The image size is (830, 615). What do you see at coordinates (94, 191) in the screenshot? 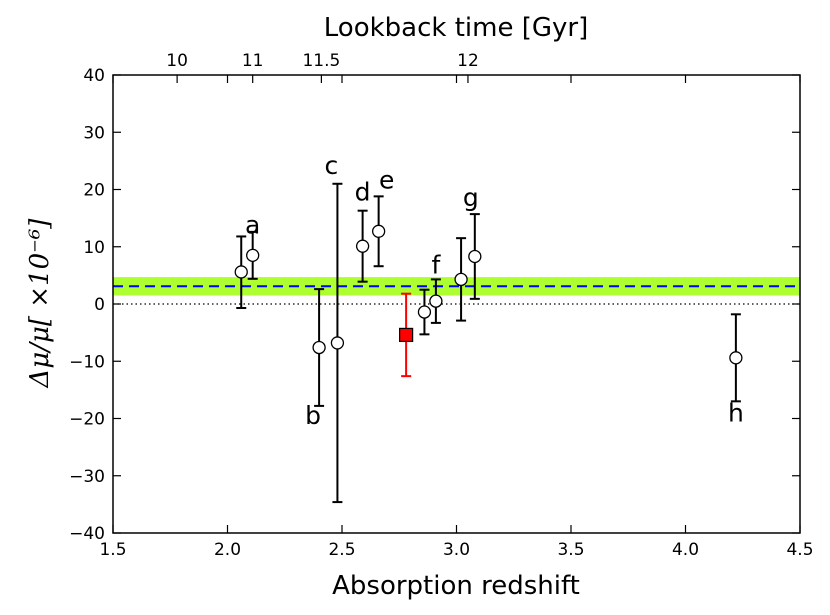
I see `y-tick-label: 20` at bounding box center [94, 191].